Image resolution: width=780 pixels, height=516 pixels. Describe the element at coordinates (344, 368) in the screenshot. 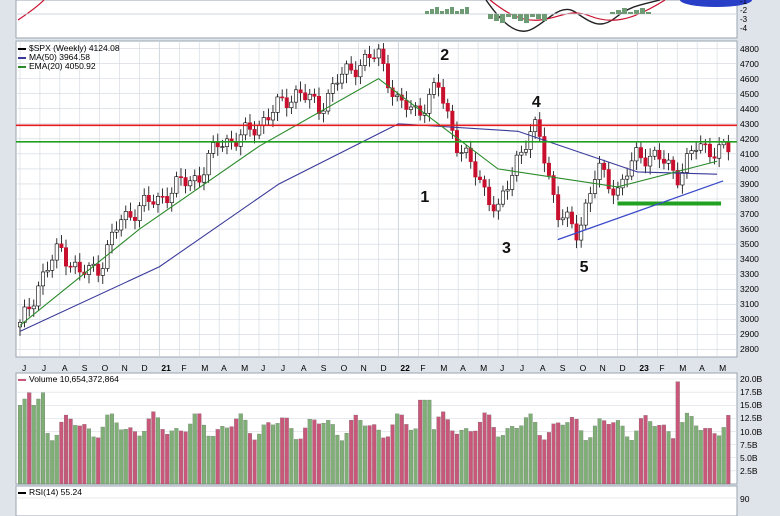

I see `x-tick: O` at that location.